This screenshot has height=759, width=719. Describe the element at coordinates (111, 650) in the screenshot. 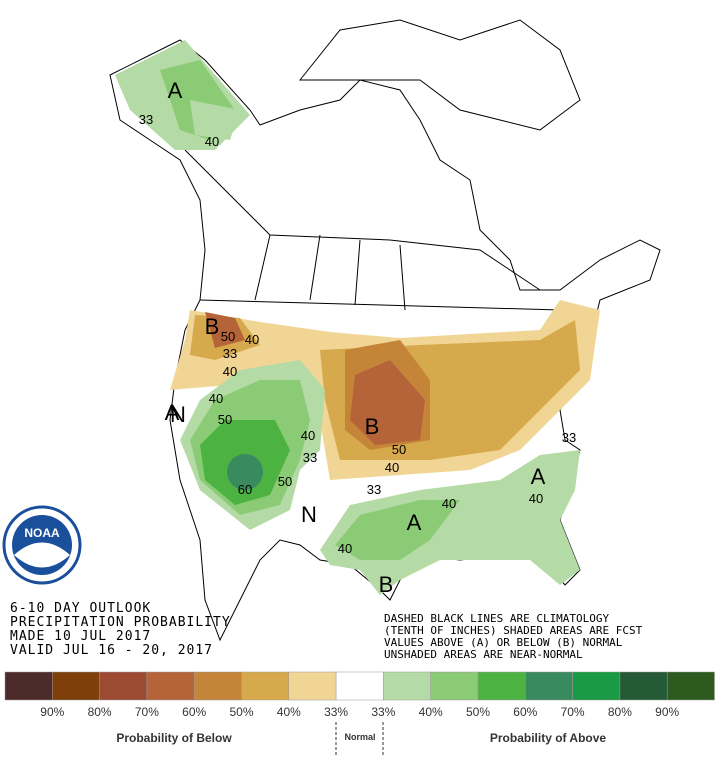

I see `header-line: VALID JUL 16 - 20, 2017` at that location.